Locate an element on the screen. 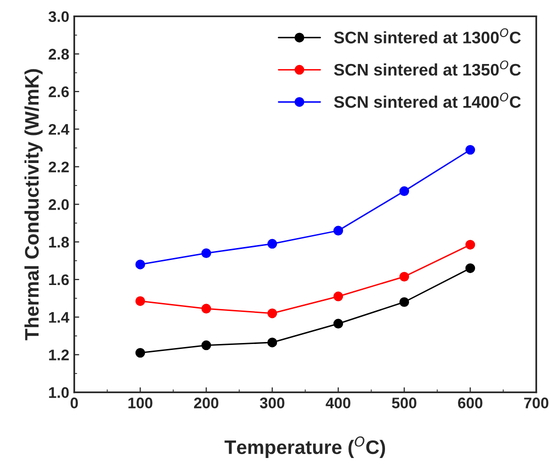 The width and height of the screenshot is (550, 467). x-tick-label: 0 is located at coordinates (74, 403).